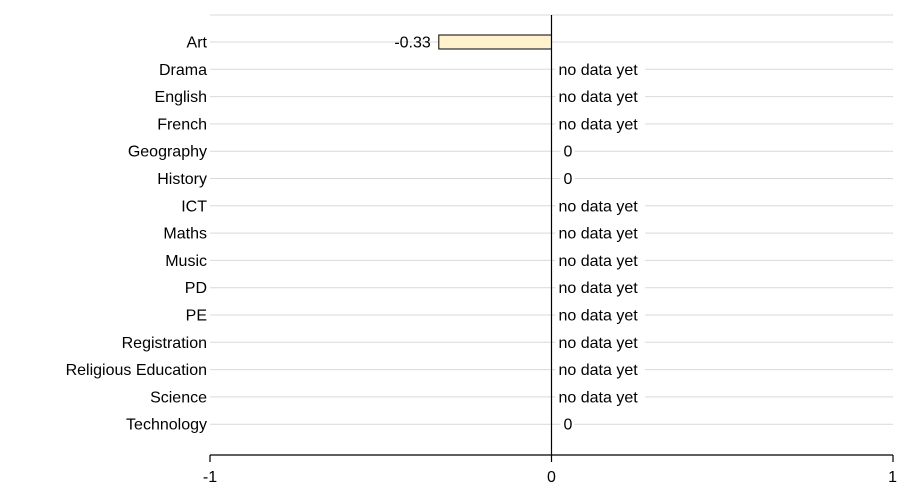 Image resolution: width=910 pixels, height=492 pixels. I want to click on category-label: Maths, so click(185, 234).